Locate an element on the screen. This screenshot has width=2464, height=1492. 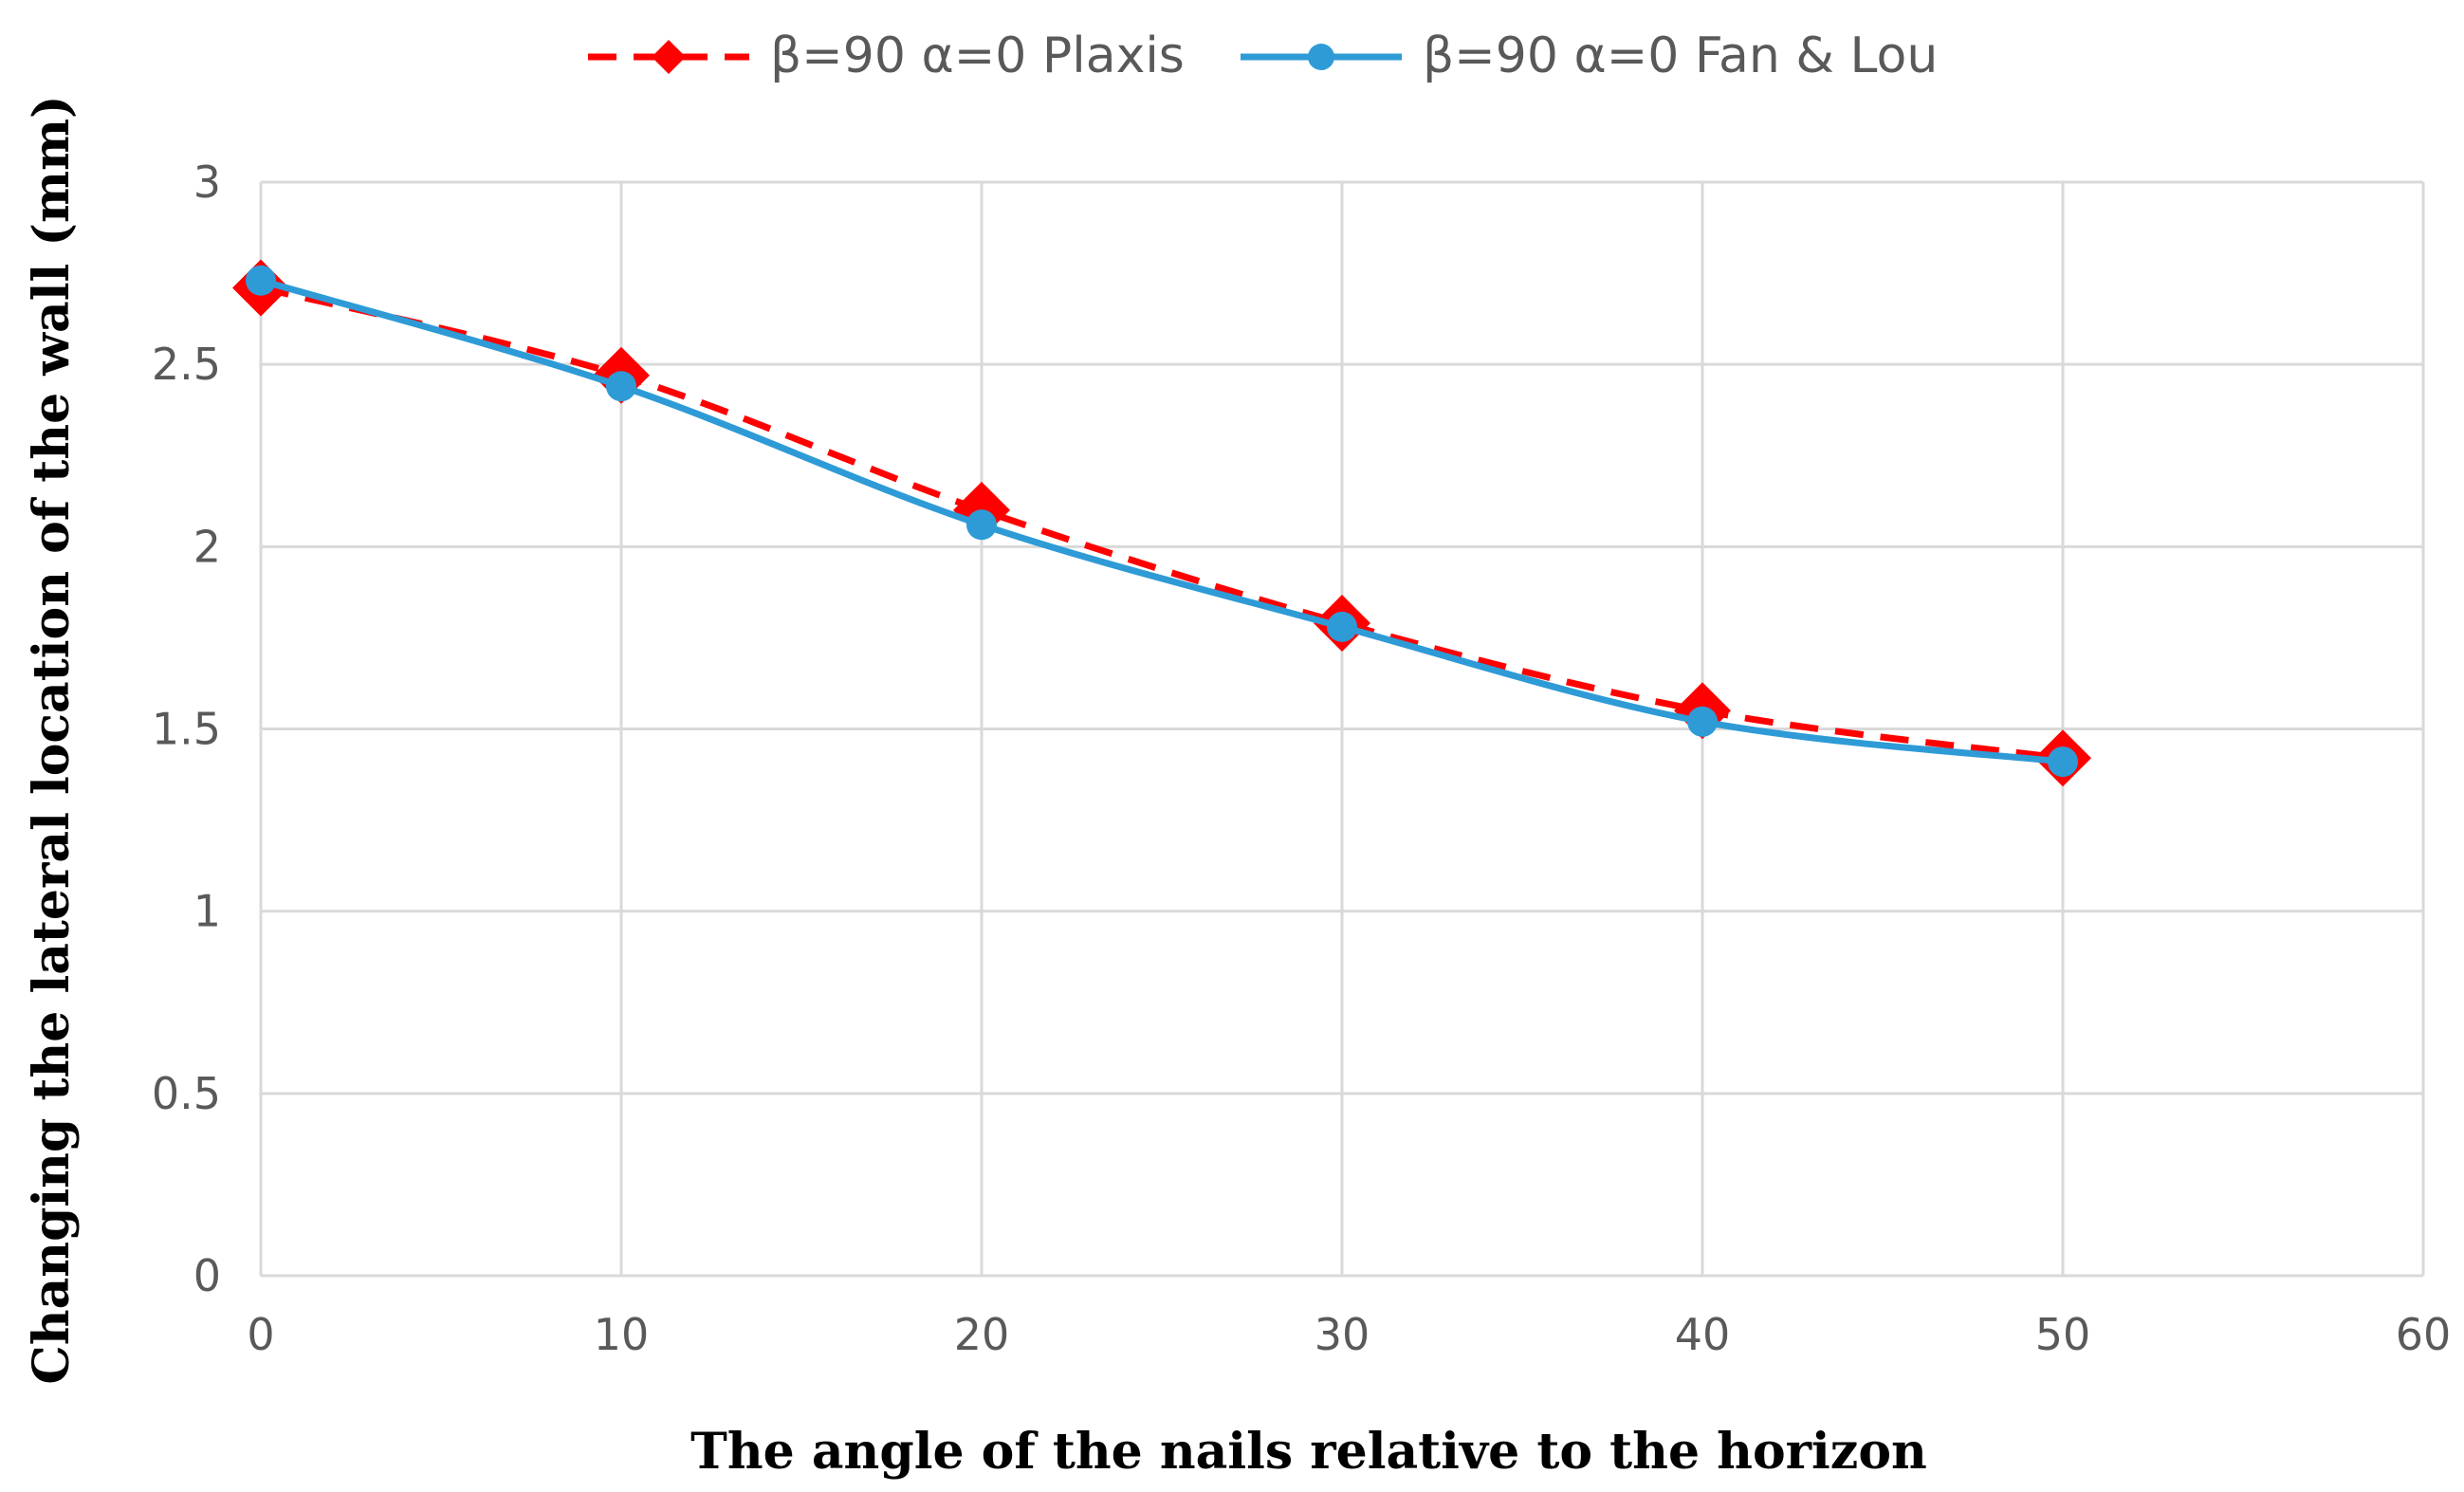
y-tick-label: 0.5 is located at coordinates (186, 1093).